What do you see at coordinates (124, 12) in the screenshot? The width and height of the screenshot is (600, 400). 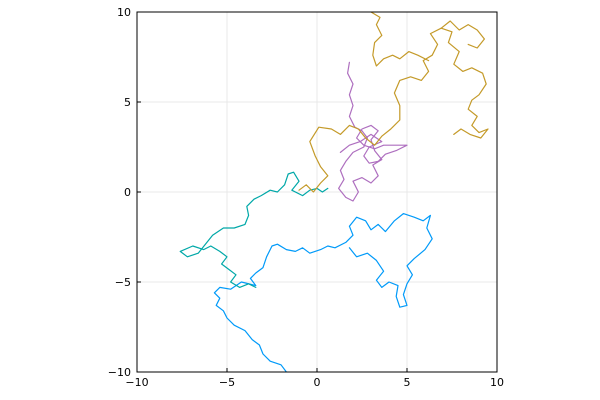 I see `y-tick-label: 10` at bounding box center [124, 12].